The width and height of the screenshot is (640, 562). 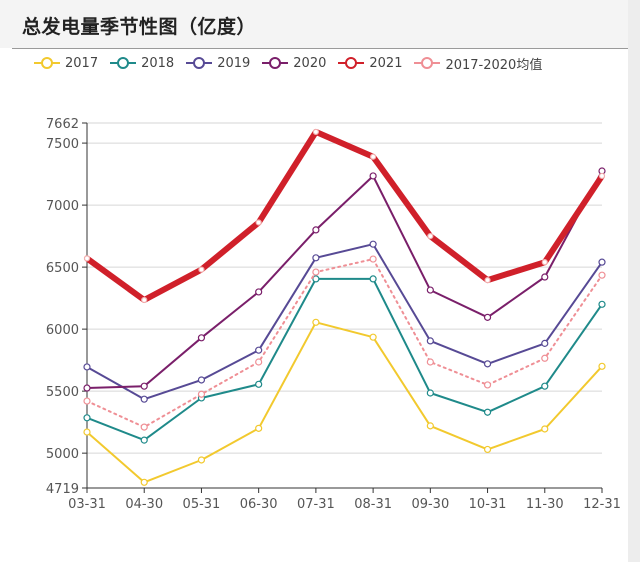 I want to click on legend-item-2021: 2021, so click(x=370, y=63).